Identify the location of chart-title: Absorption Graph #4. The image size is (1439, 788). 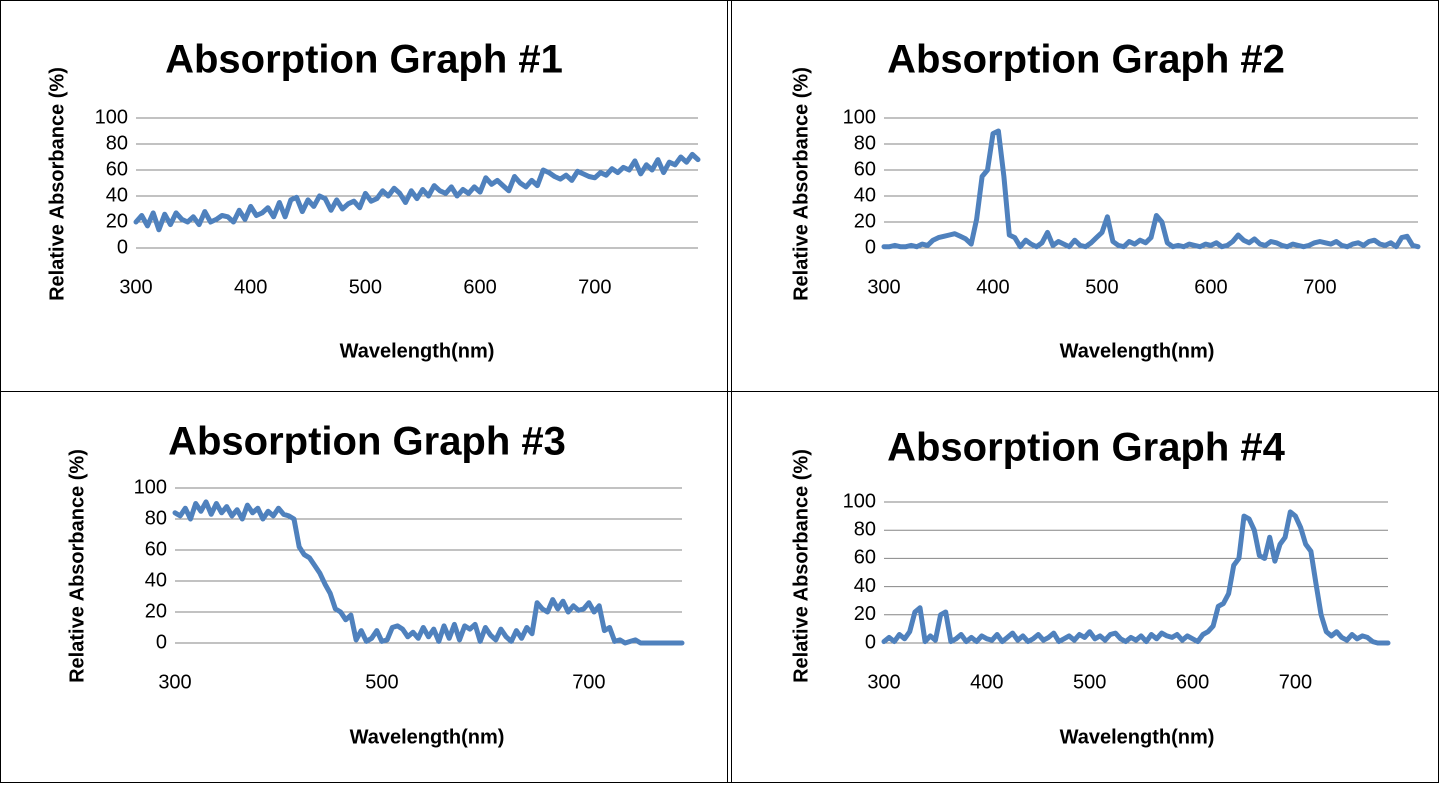
(1086, 448).